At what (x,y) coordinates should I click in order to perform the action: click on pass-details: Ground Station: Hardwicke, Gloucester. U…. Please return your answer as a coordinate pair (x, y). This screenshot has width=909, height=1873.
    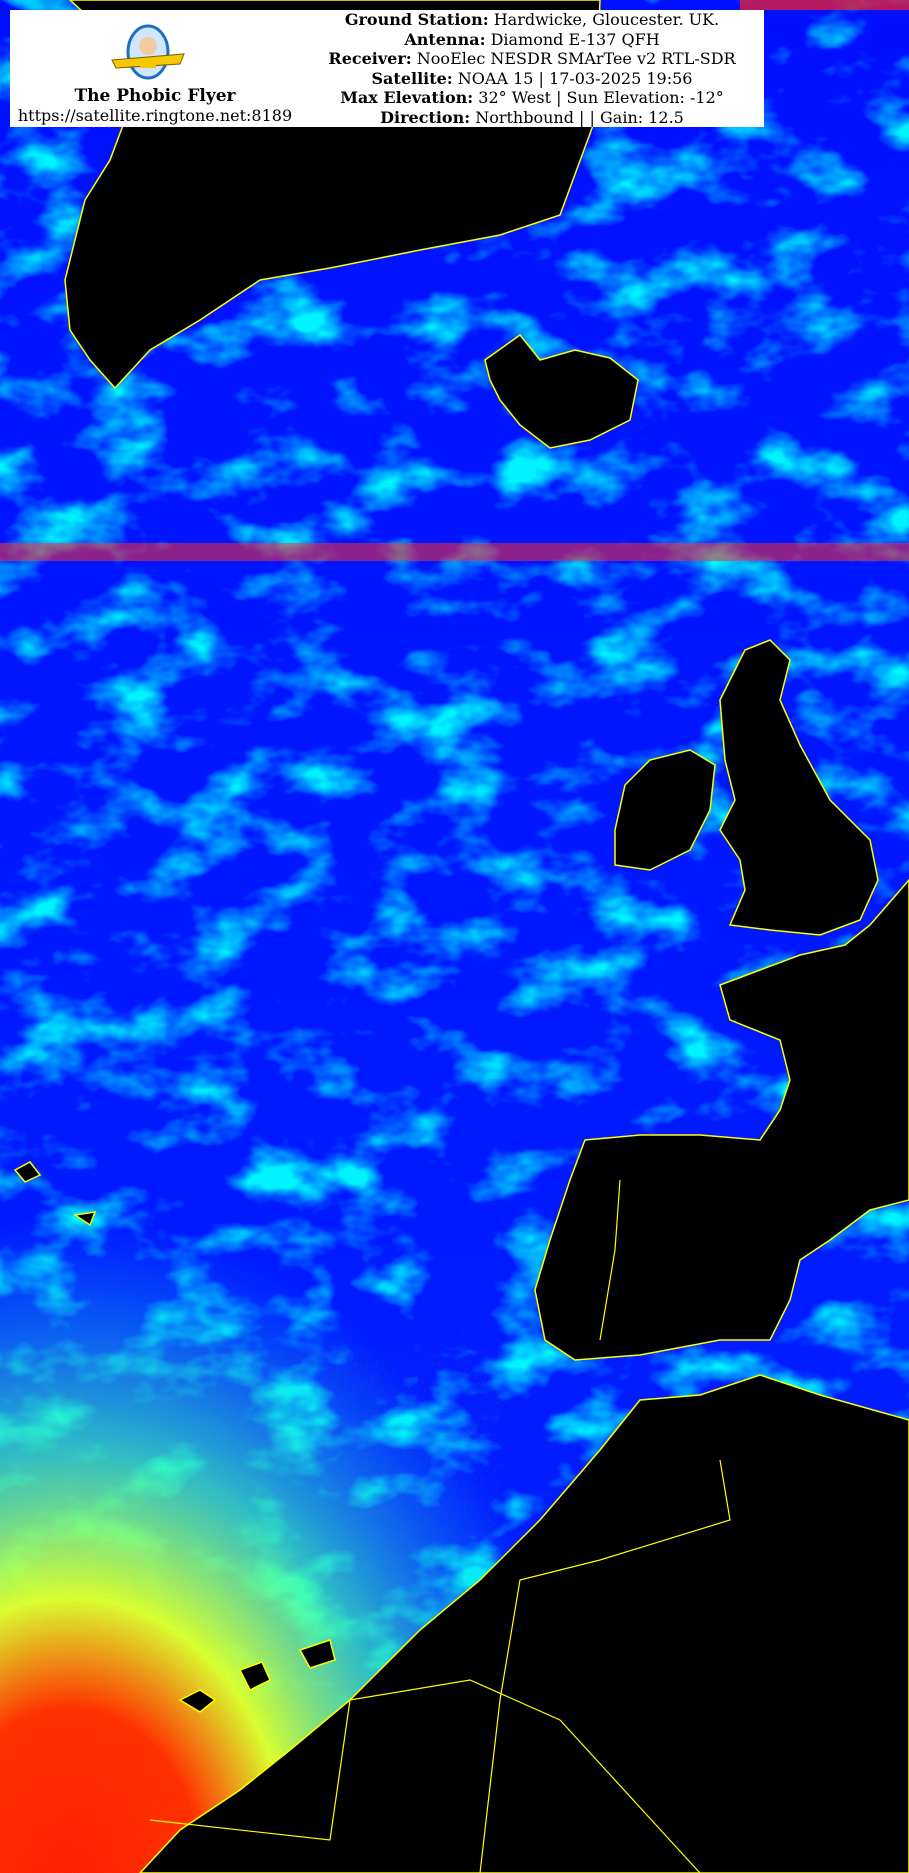
    Looking at the image, I should click on (532, 68).